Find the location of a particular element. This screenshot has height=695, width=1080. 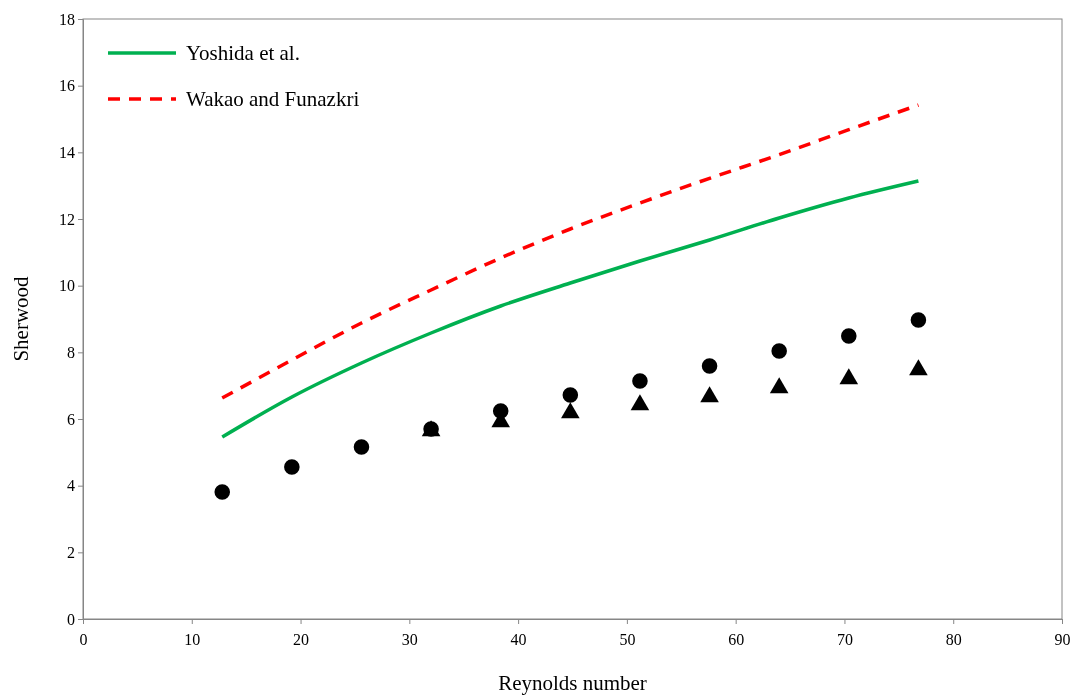

x-tick-label: 0 is located at coordinates (83, 639).